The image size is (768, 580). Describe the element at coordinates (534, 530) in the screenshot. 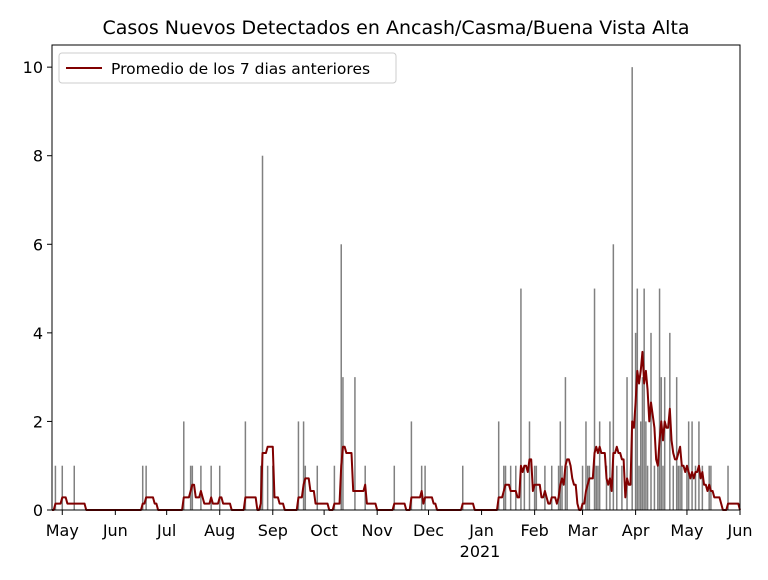

I see `x-tick-label: Feb` at that location.